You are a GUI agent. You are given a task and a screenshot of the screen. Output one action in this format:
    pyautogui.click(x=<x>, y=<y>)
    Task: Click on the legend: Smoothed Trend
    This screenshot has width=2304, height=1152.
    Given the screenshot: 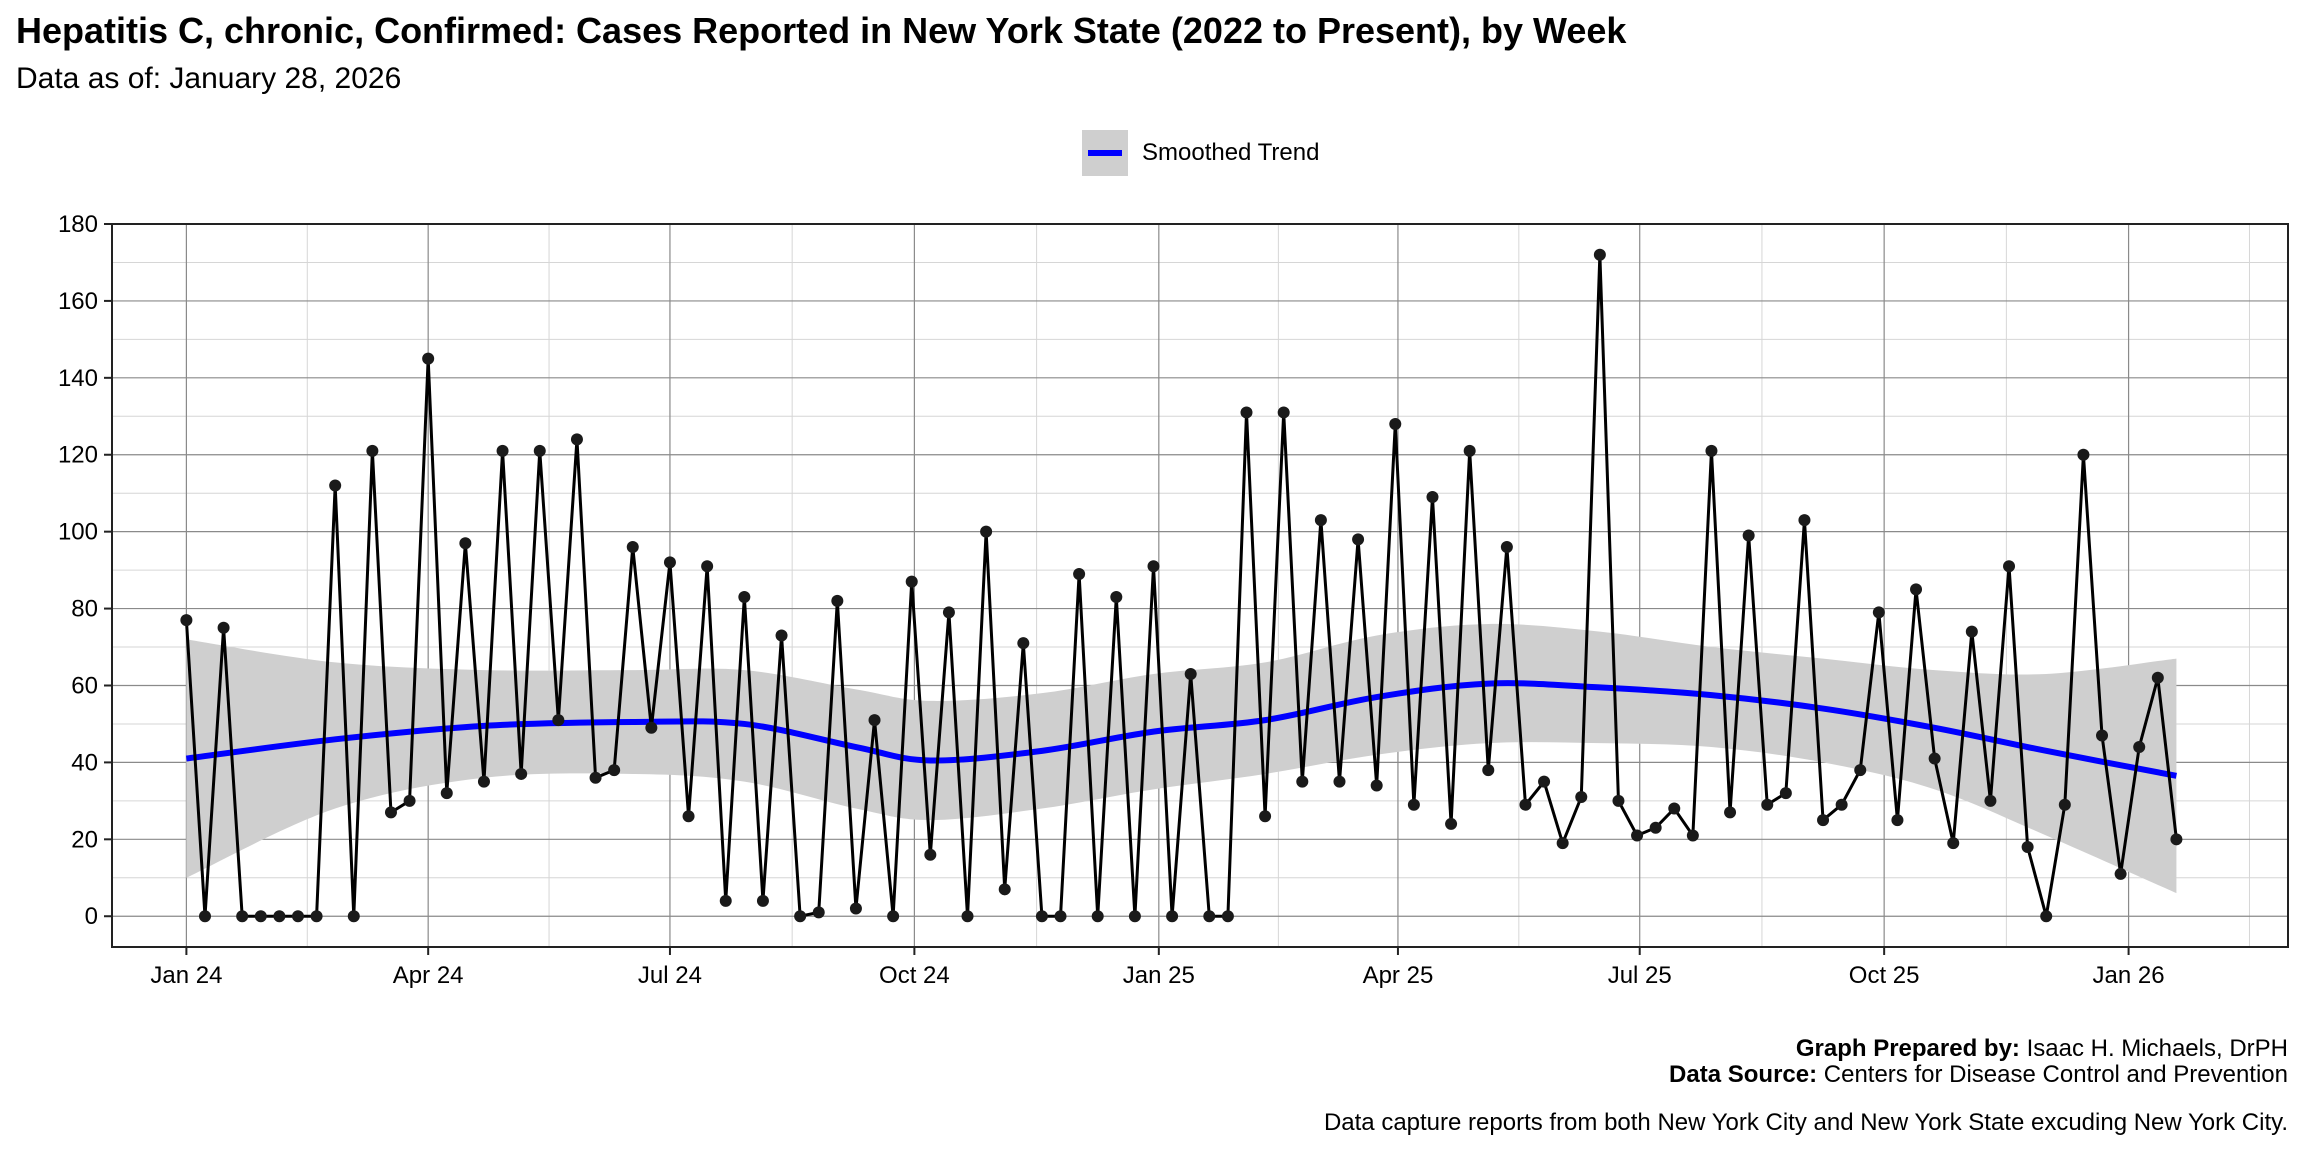 What is the action you would take?
    pyautogui.click(x=1200, y=153)
    